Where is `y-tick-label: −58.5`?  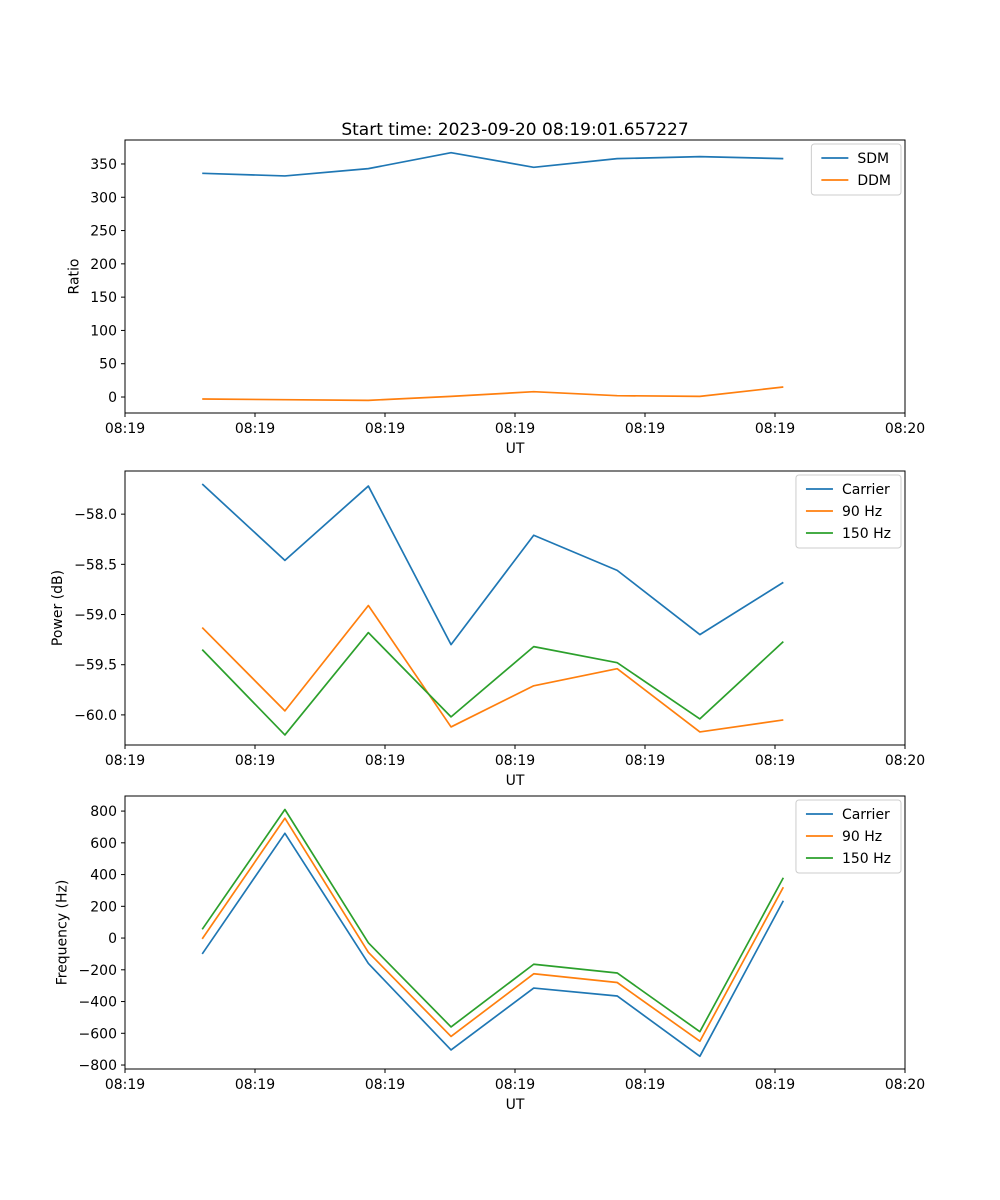
y-tick-label: −58.5 is located at coordinates (95, 565).